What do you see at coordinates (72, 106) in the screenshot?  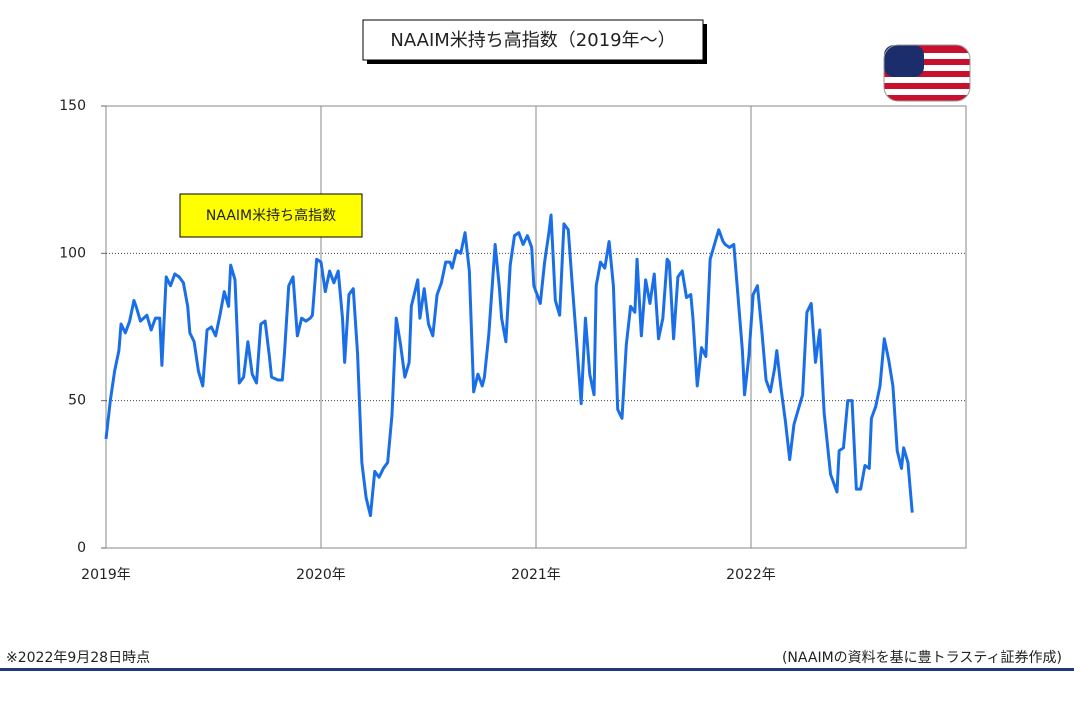 I see `y-tick-label: 150` at bounding box center [72, 106].